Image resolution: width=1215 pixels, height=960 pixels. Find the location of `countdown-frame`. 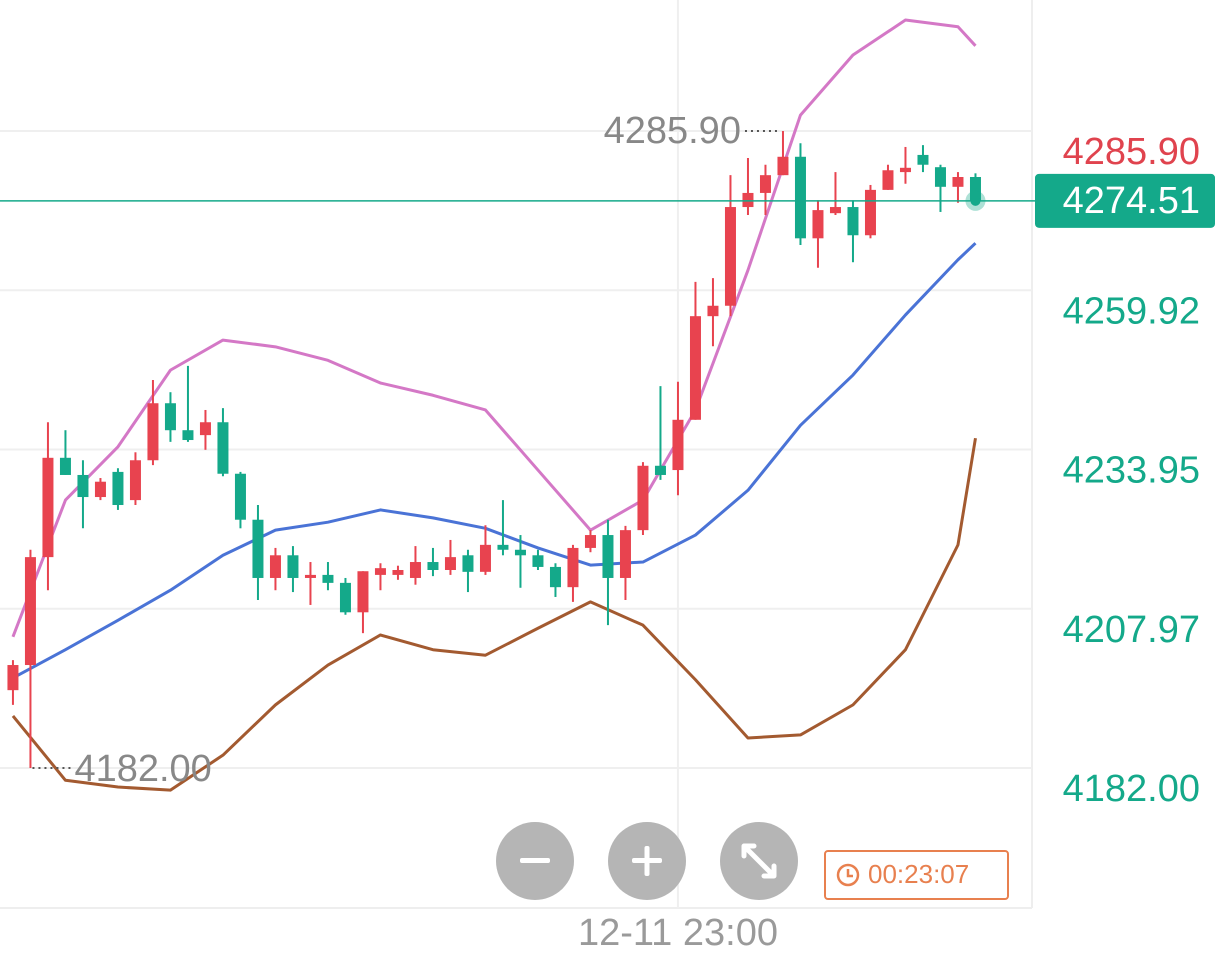

countdown-frame is located at coordinates (916, 875).